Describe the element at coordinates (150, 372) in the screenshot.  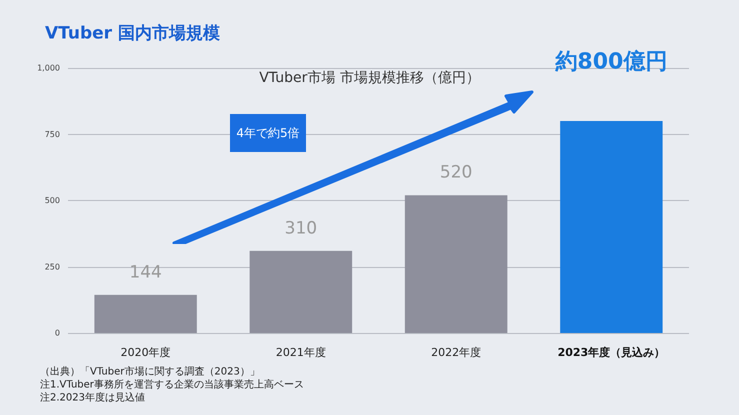
I see `text: （出典）「VTuber市場に関する調査（2023）」` at that location.